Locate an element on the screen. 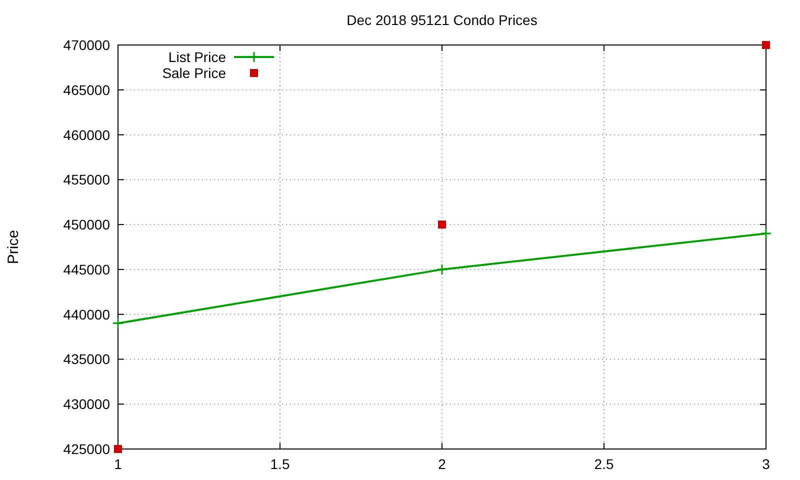 The height and width of the screenshot is (480, 800). y-tick-label: 470000 is located at coordinates (86, 45).